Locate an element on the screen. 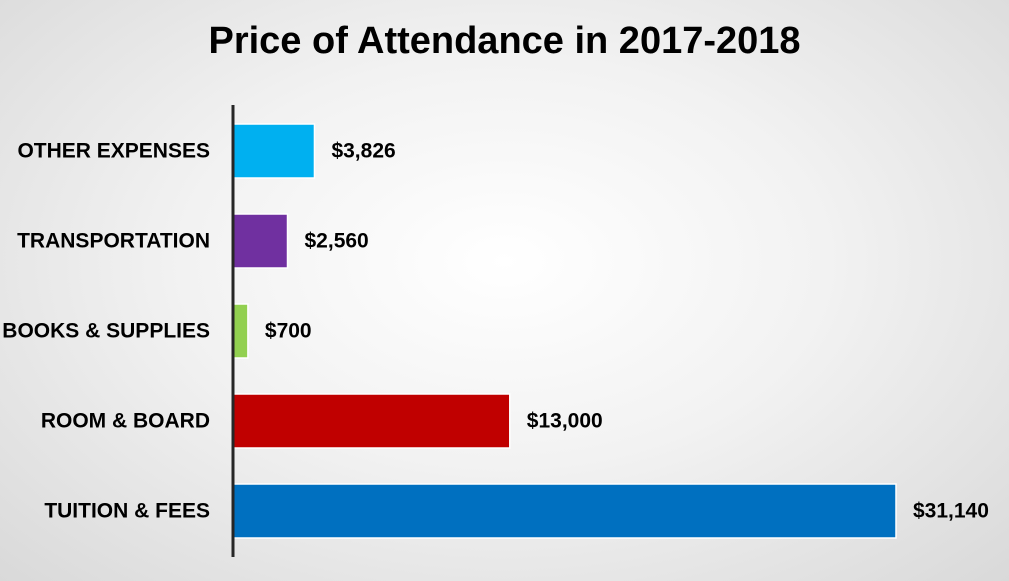 Image resolution: width=1009 pixels, height=581 pixels. category-label-other-expenses: OTHER EXPENSES is located at coordinates (113, 151).